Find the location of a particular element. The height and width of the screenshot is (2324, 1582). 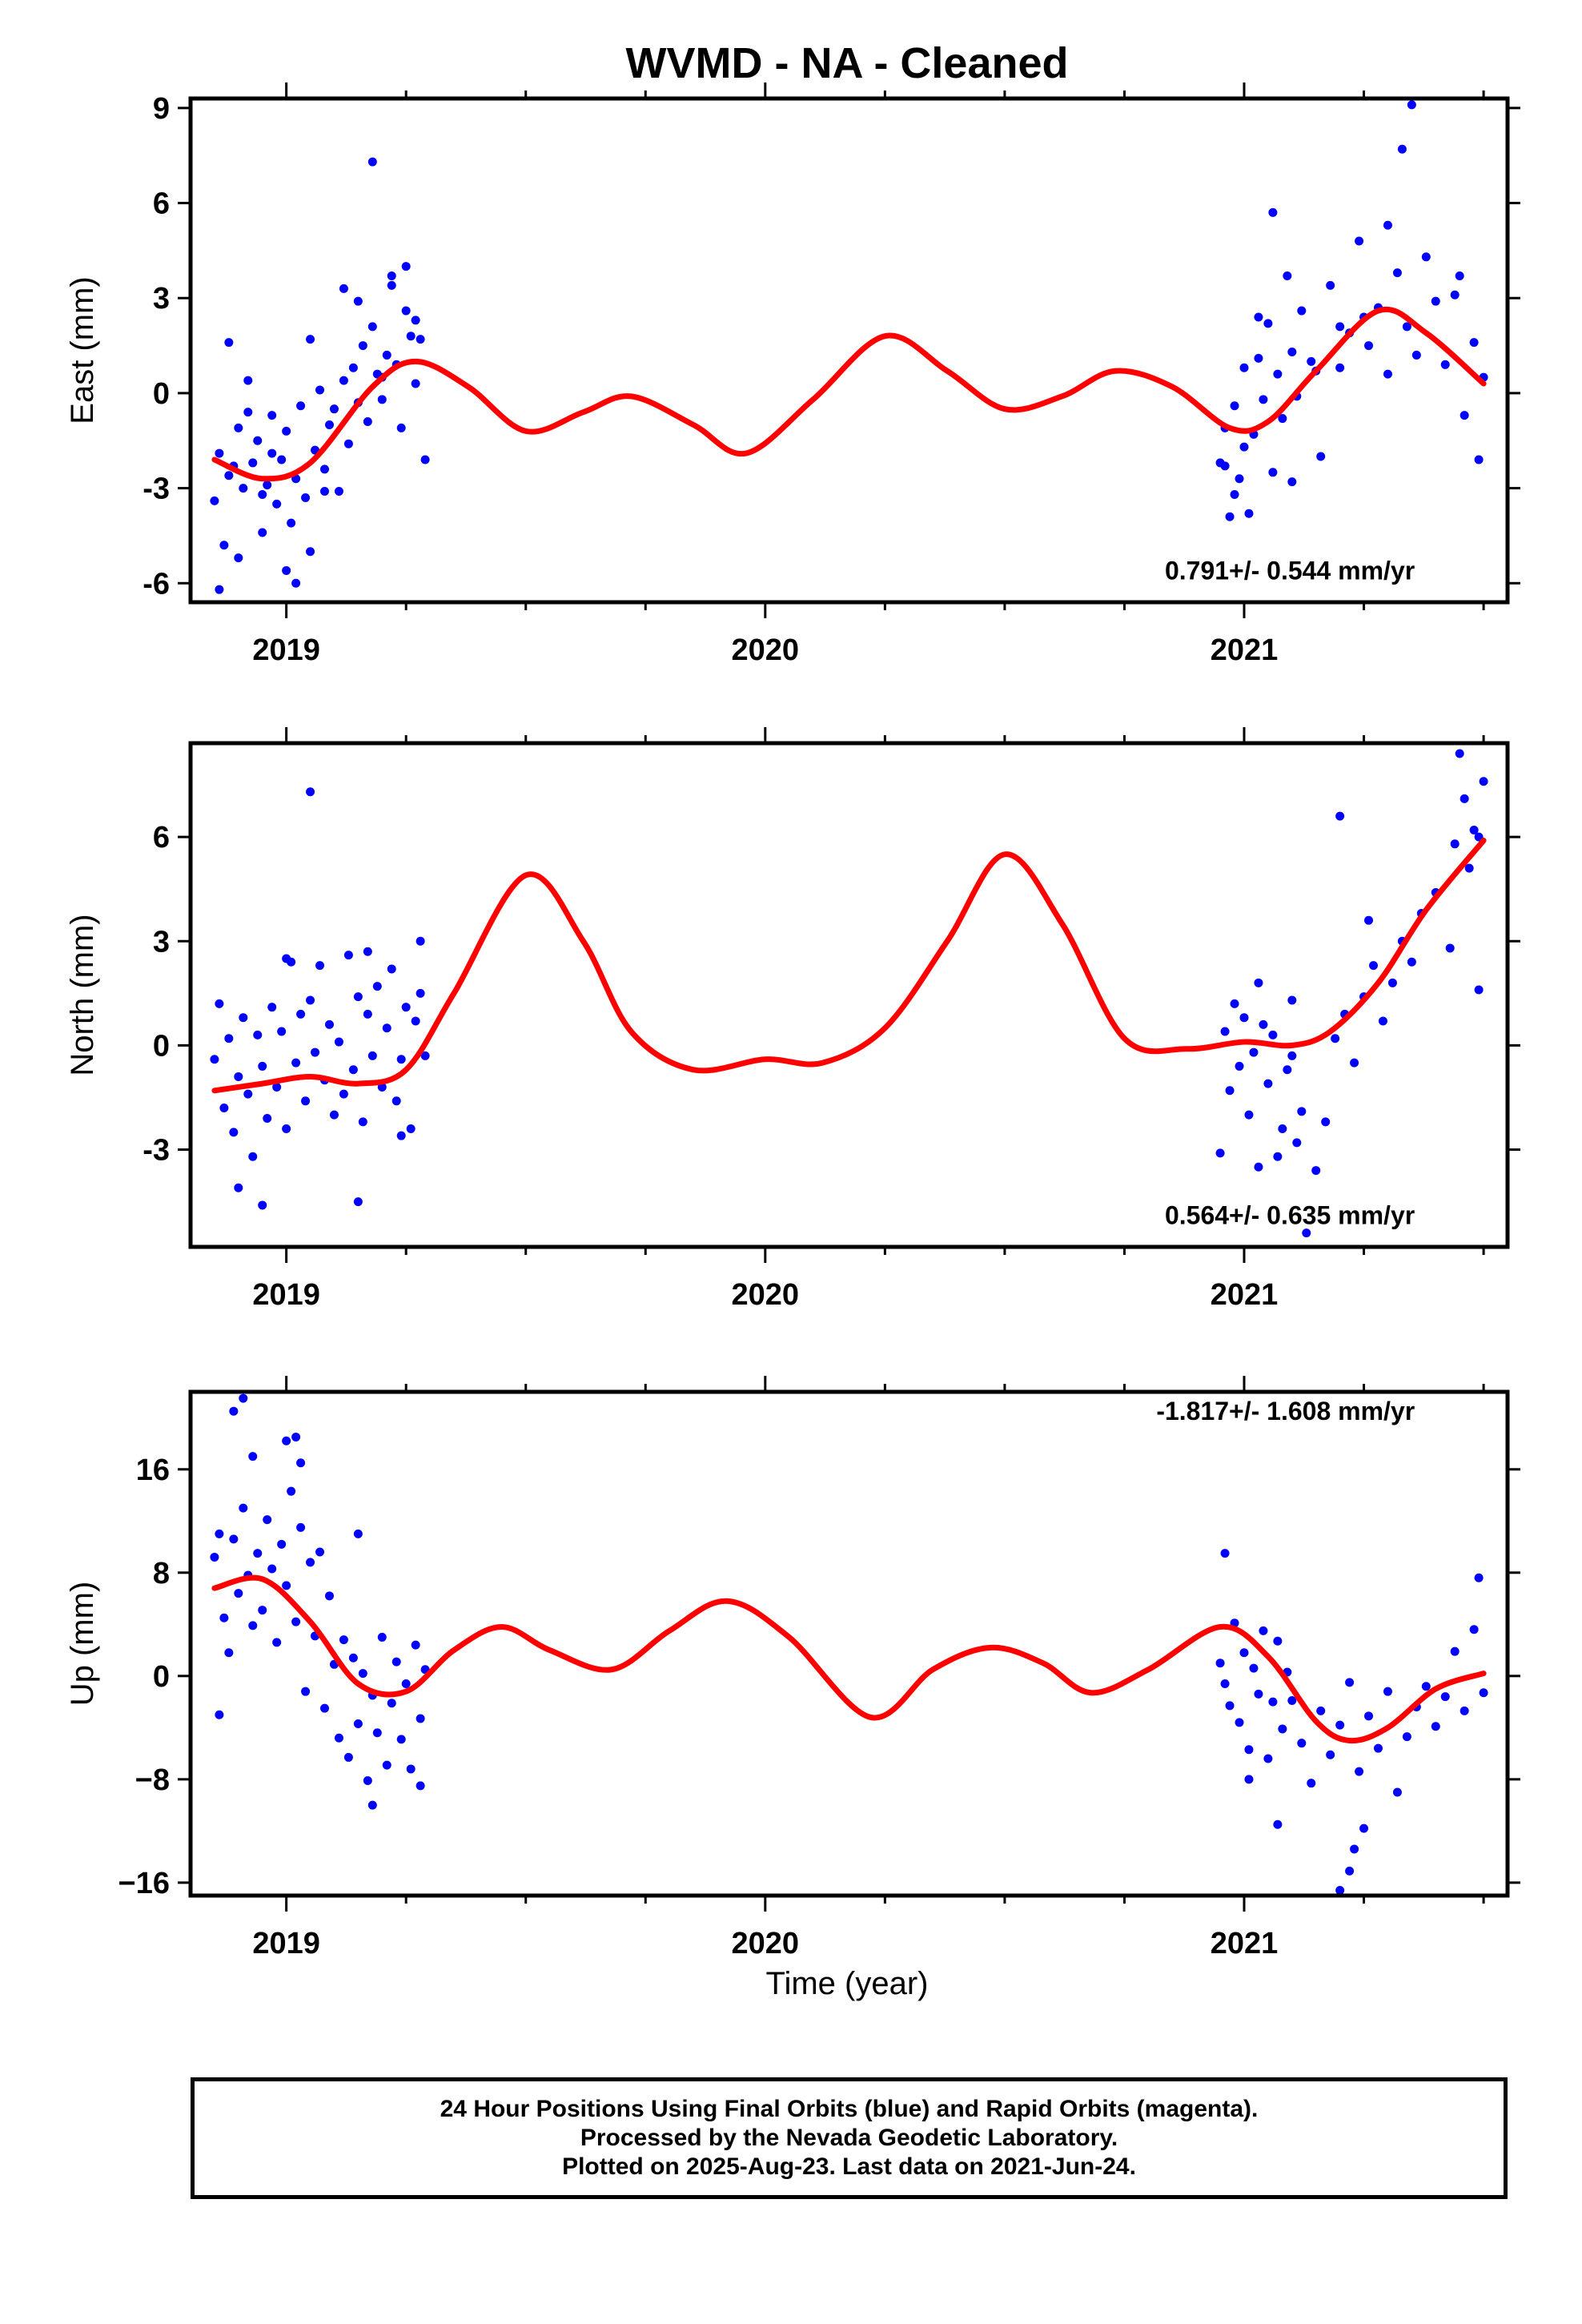

y-tick-label: −8 is located at coordinates (152, 1780).